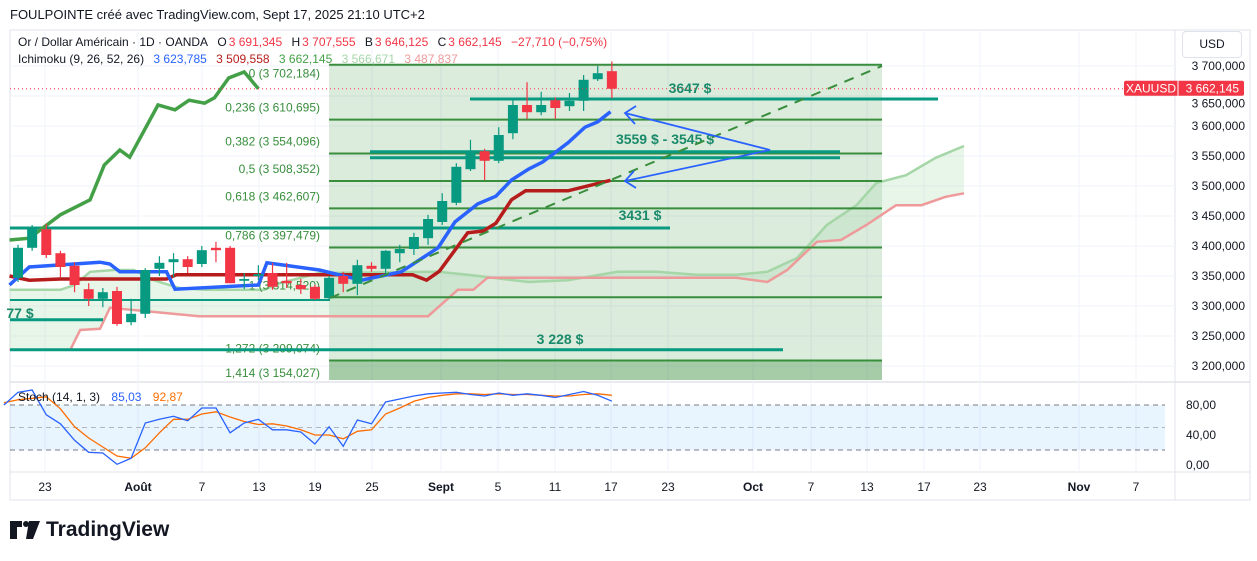 Image resolution: width=1257 pixels, height=561 pixels. What do you see at coordinates (255, 42) in the screenshot?
I see `open-value: 3 691,345` at bounding box center [255, 42].